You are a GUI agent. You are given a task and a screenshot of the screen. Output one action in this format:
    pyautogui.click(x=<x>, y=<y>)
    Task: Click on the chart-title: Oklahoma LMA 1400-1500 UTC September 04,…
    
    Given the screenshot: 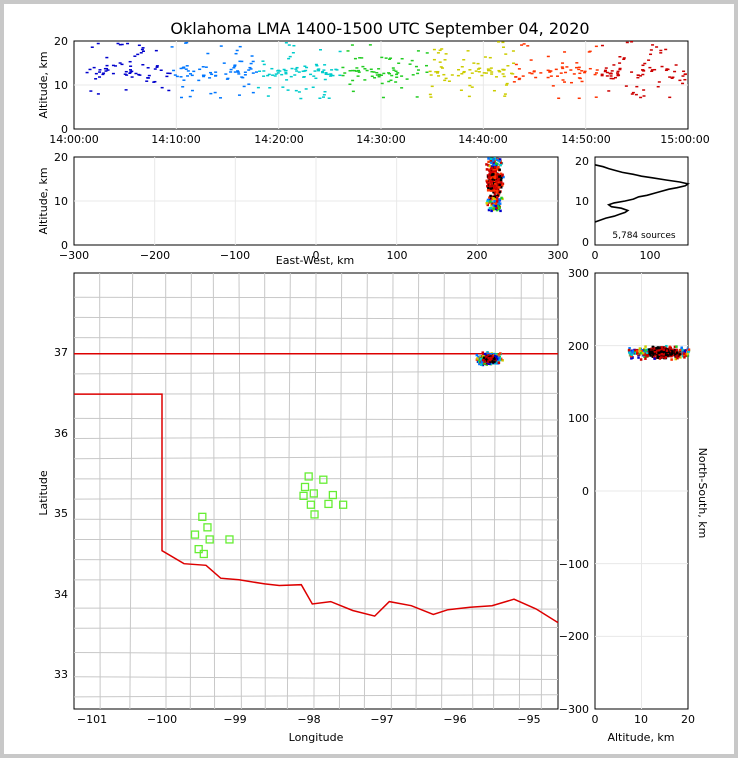 What is the action you would take?
    pyautogui.click(x=379, y=28)
    